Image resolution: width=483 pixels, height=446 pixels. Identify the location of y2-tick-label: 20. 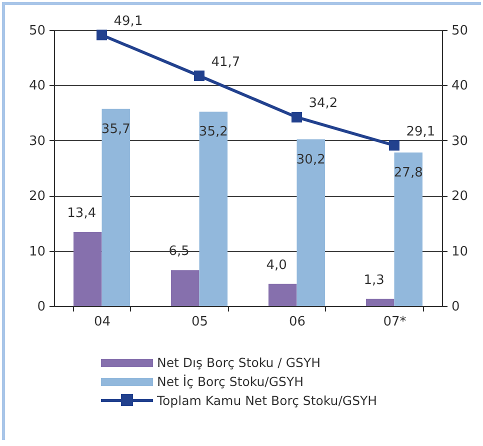
(460, 196).